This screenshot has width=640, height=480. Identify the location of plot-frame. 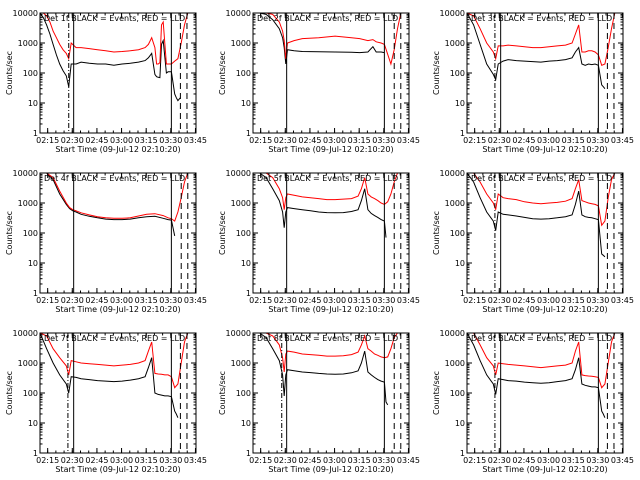
(331, 73).